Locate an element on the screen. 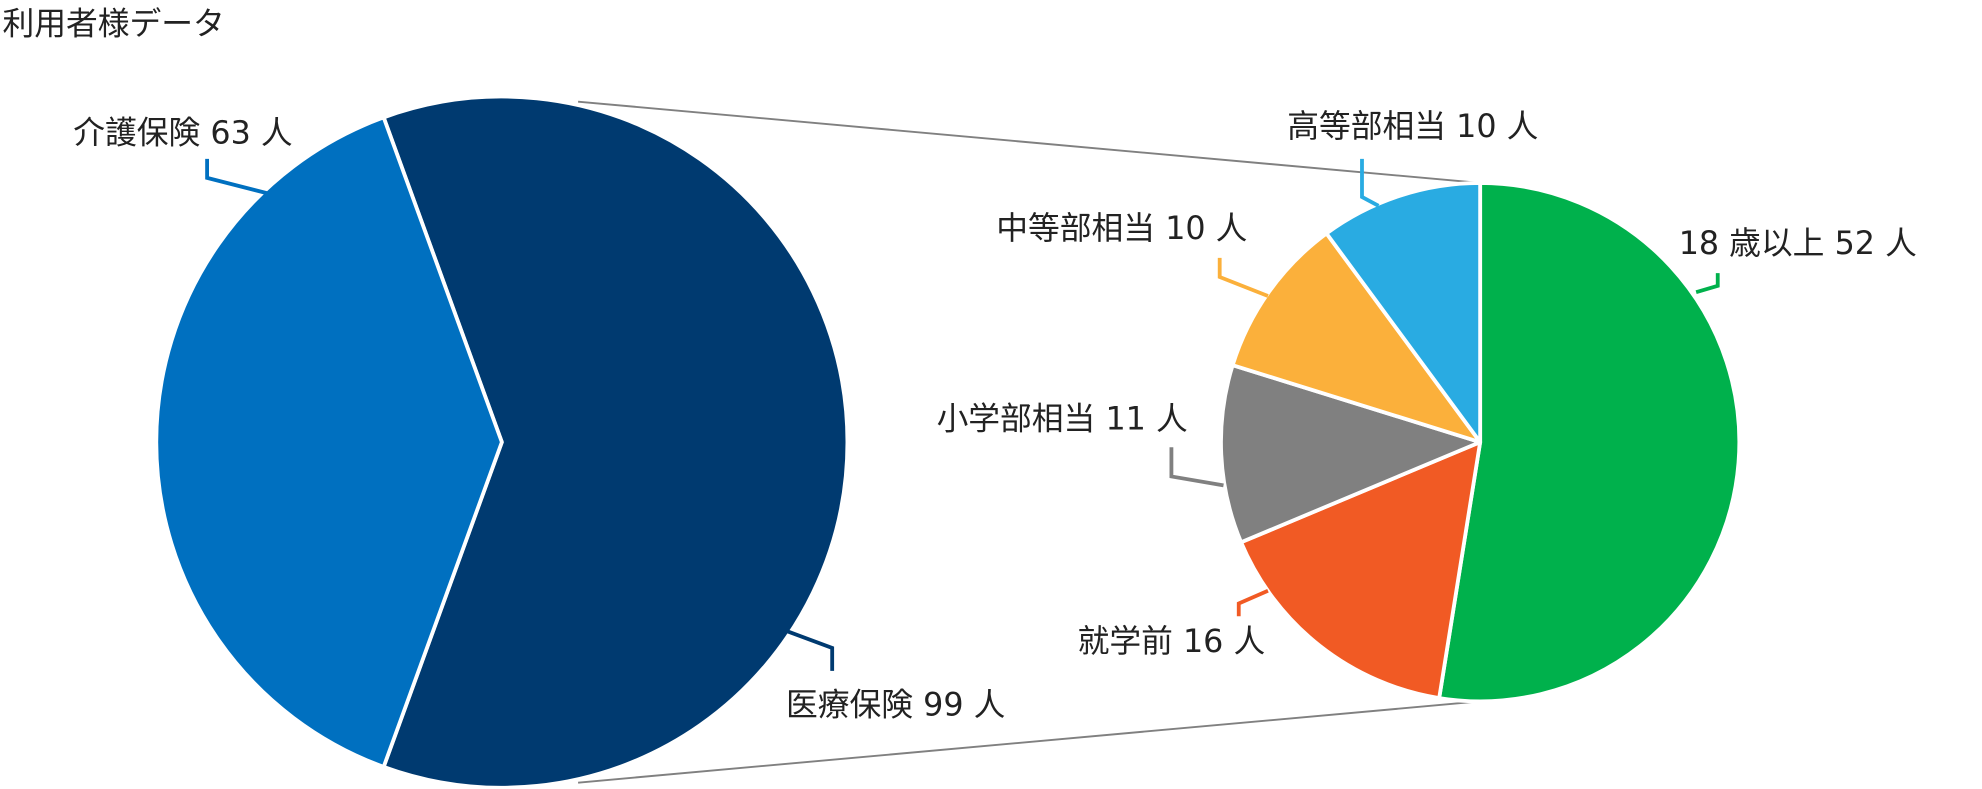  data-label: 介護保険 63 人 is located at coordinates (182, 134).